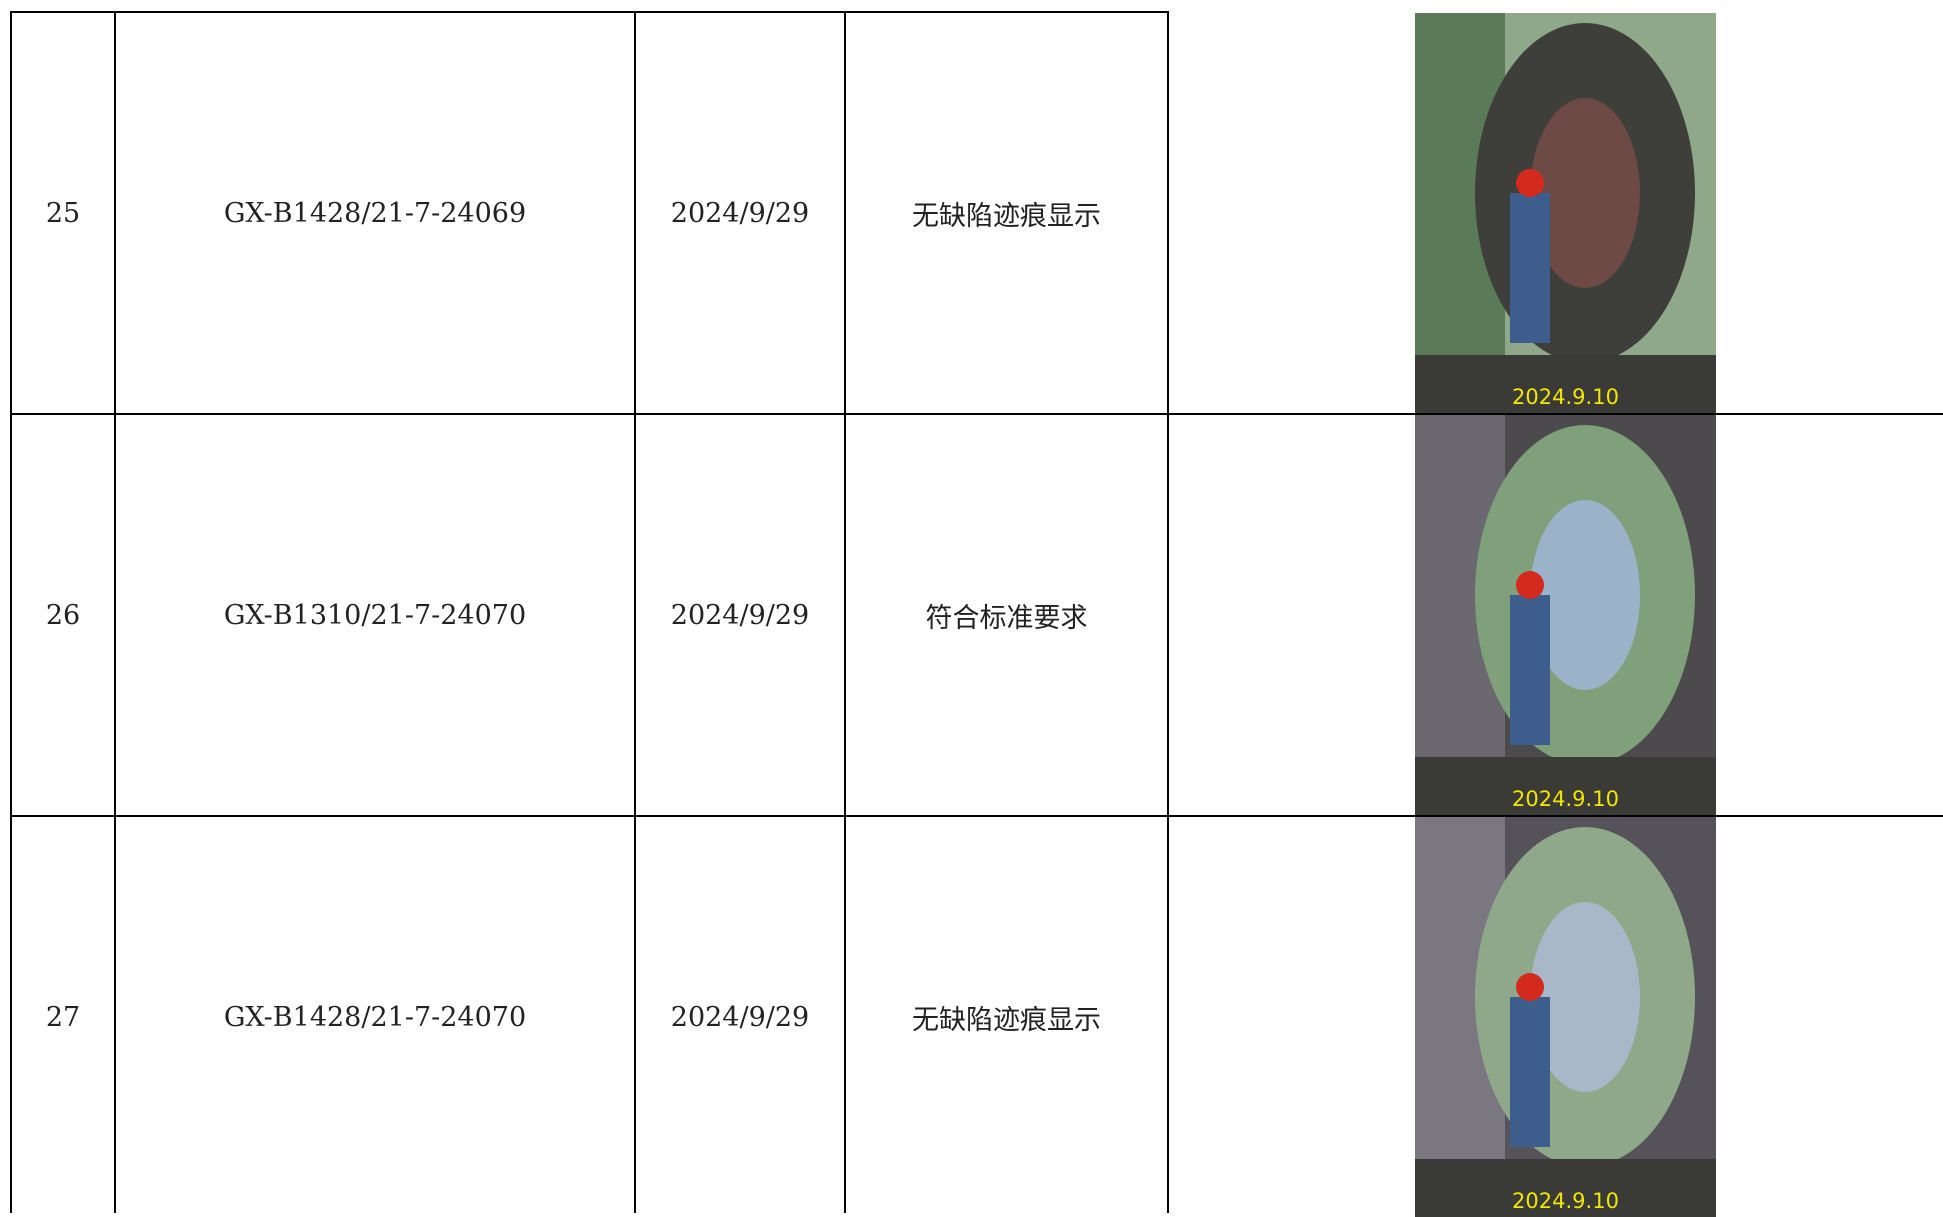  Describe the element at coordinates (375, 615) in the screenshot. I see `serial-code: GX-B1310/21-7-24070` at that location.